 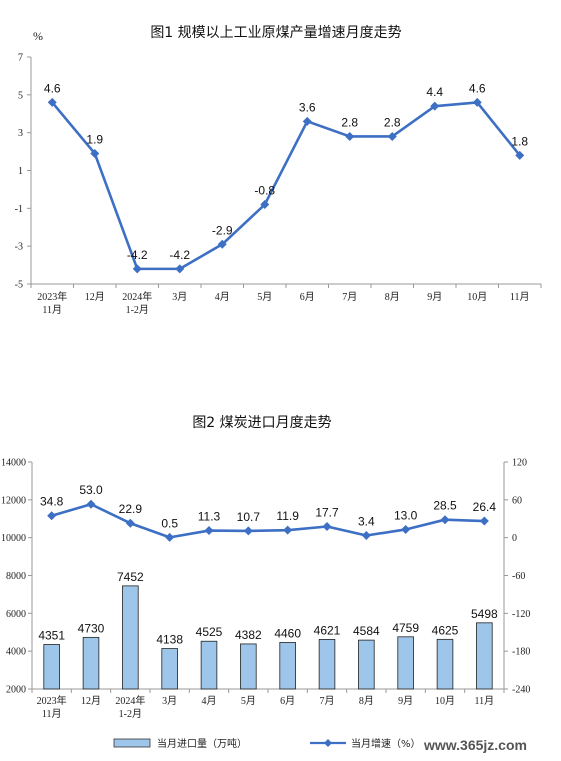 What do you see at coordinates (521, 690) in the screenshot?
I see `chart2-right-tick-label: -240` at bounding box center [521, 690].